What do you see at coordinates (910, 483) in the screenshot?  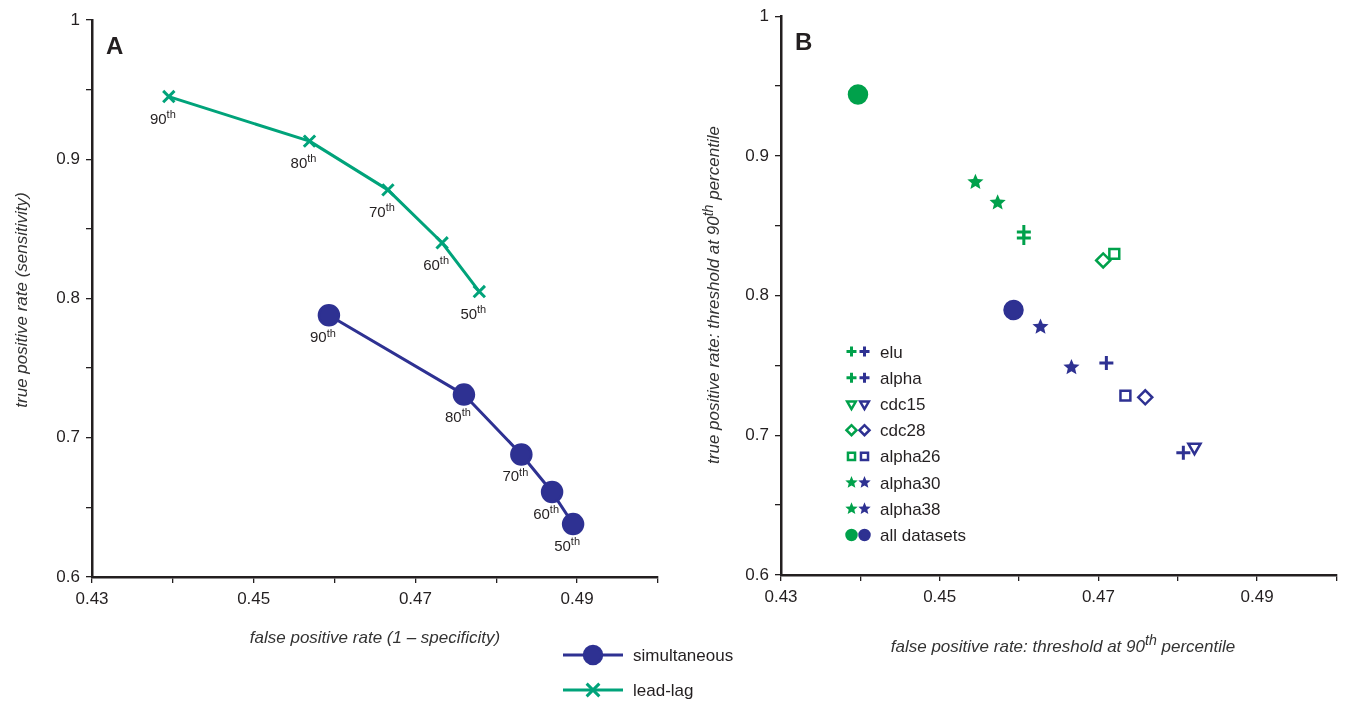 I see `legend-label: alpha30` at bounding box center [910, 483].